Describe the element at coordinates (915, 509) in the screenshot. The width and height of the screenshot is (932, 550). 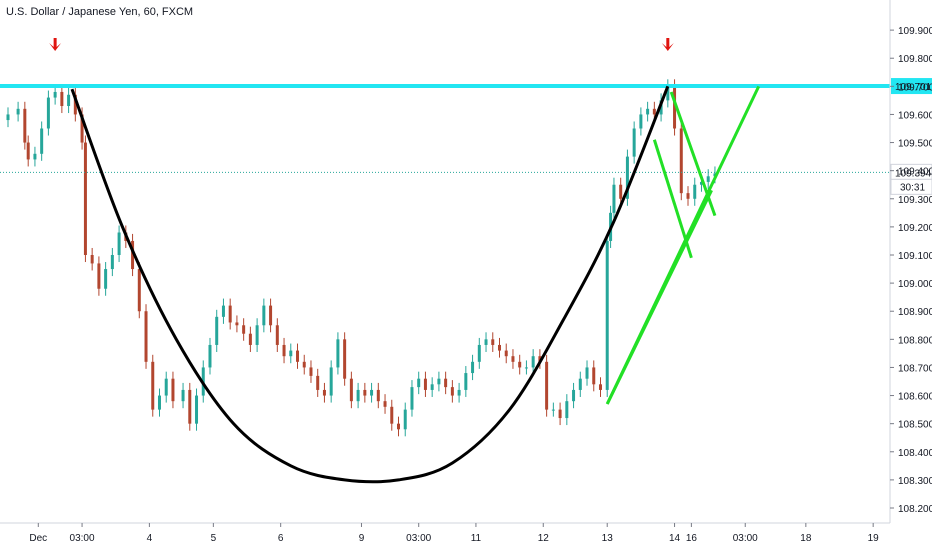
I see `y-tick-label: 108.200` at that location.